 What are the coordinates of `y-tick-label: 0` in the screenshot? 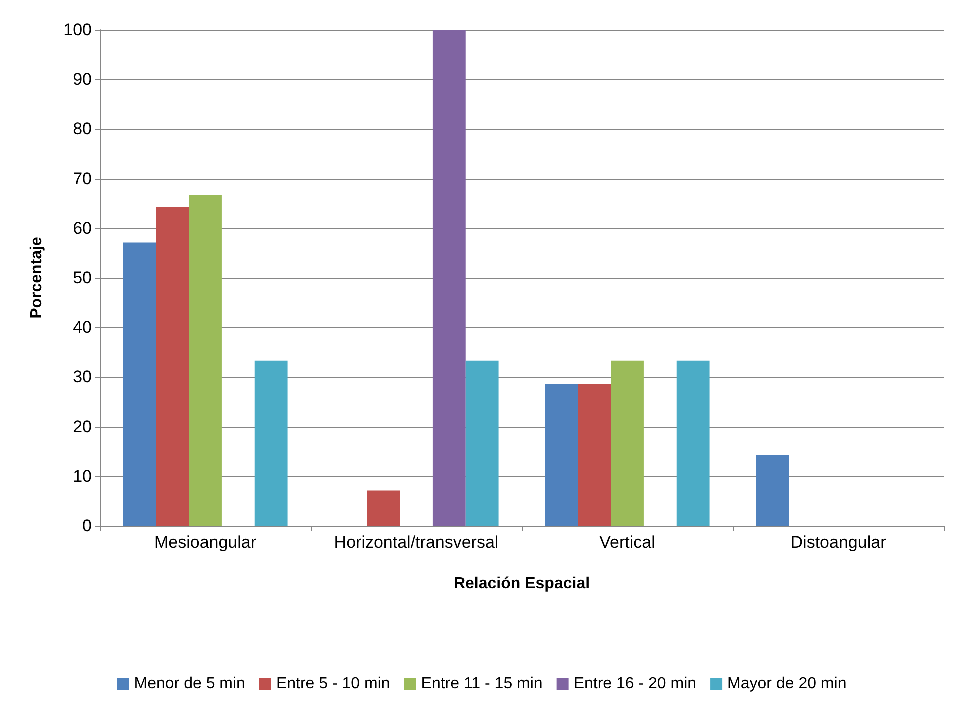 It's located at (87, 526).